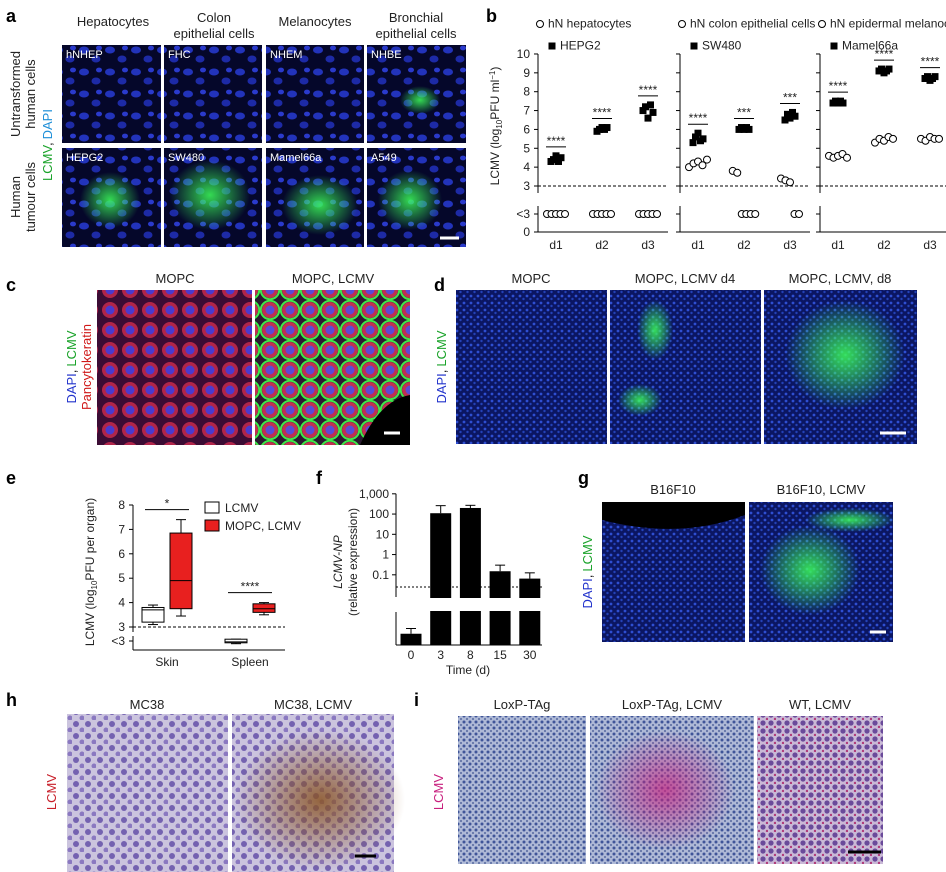 This screenshot has height=872, width=946. I want to click on panel-letter: b, so click(491, 16).